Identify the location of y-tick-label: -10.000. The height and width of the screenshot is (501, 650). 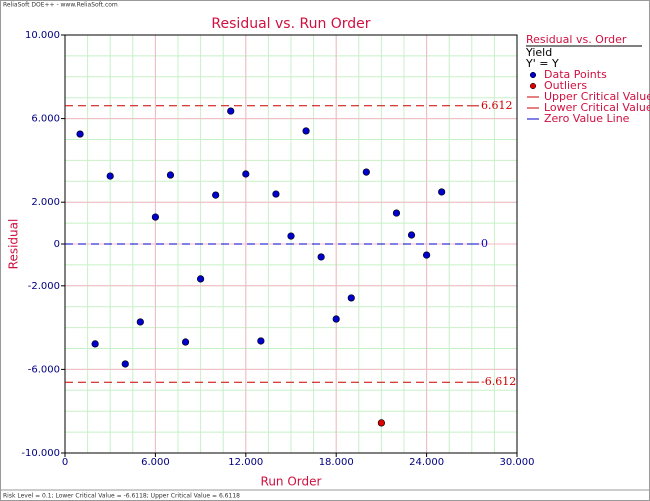
(40, 453).